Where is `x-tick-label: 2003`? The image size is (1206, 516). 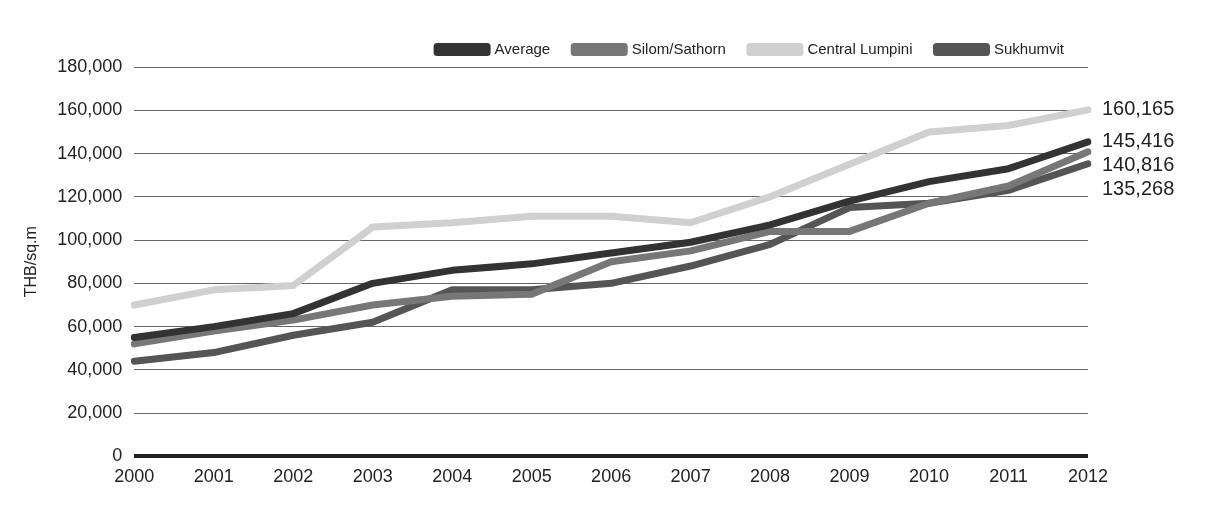
x-tick-label: 2003 is located at coordinates (372, 476).